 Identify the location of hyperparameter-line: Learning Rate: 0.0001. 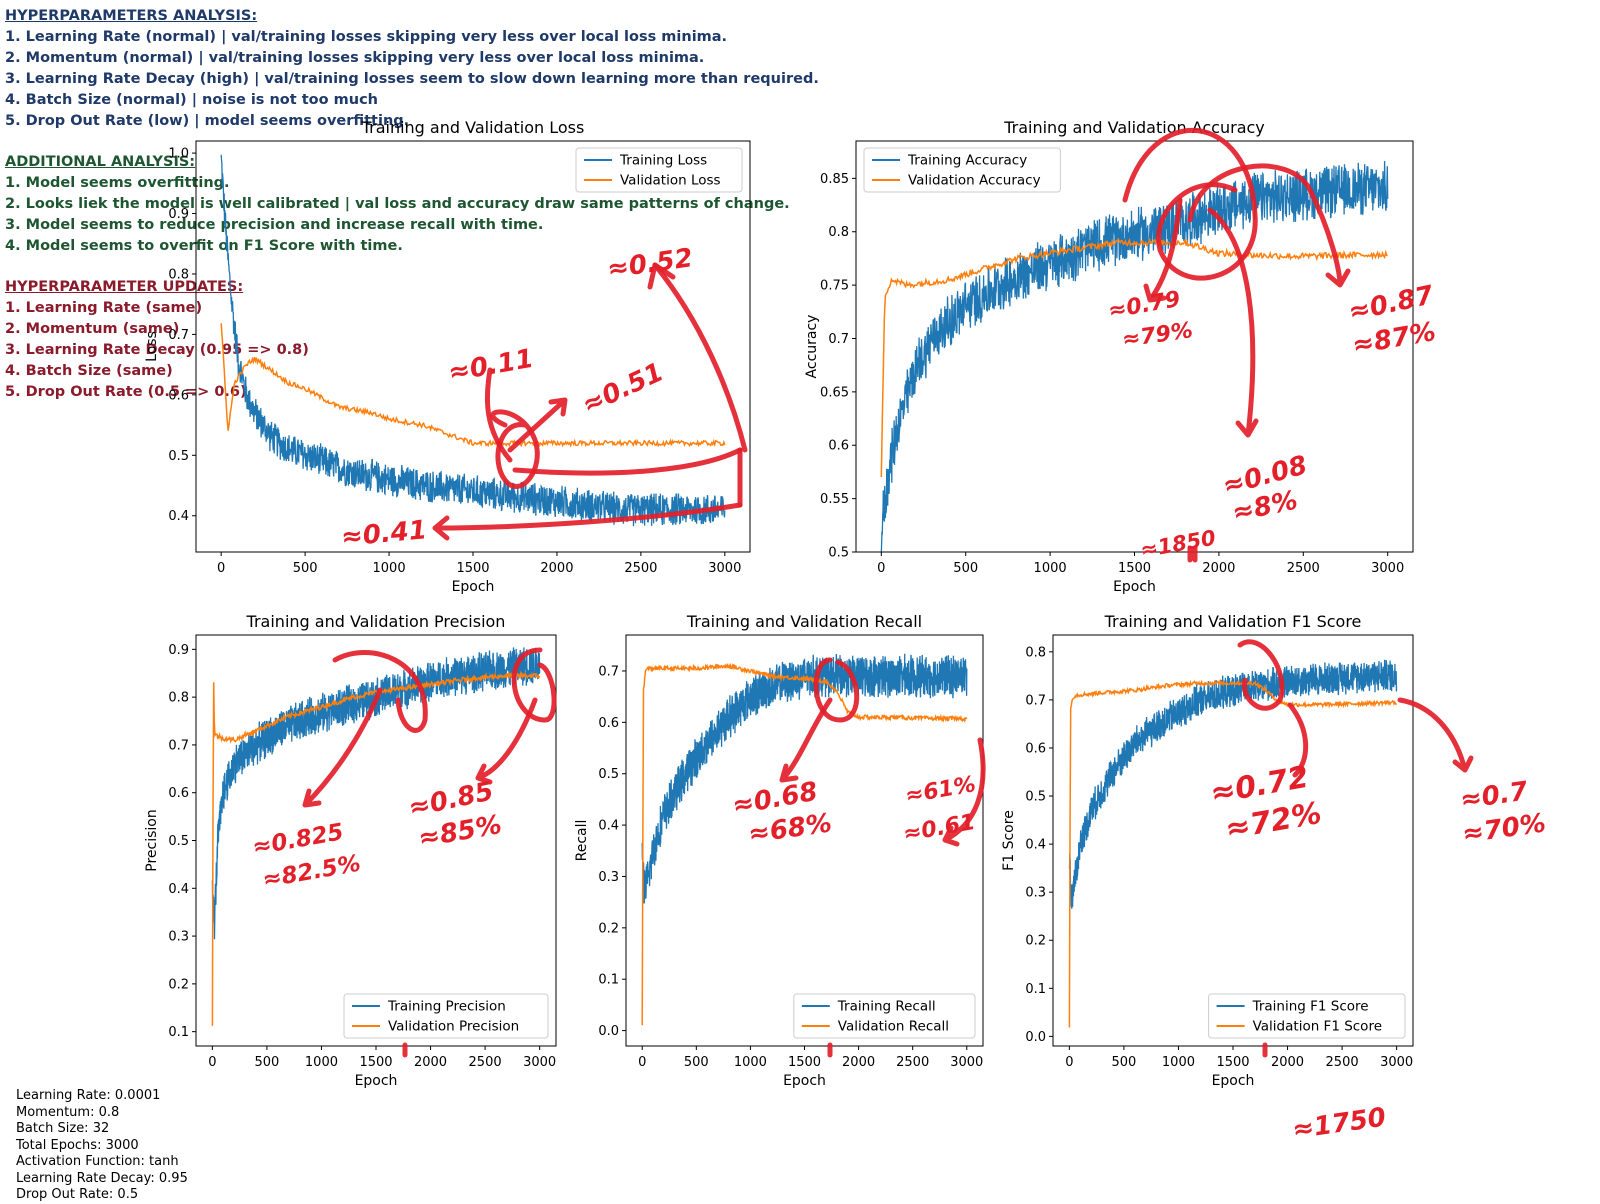
(88, 1095).